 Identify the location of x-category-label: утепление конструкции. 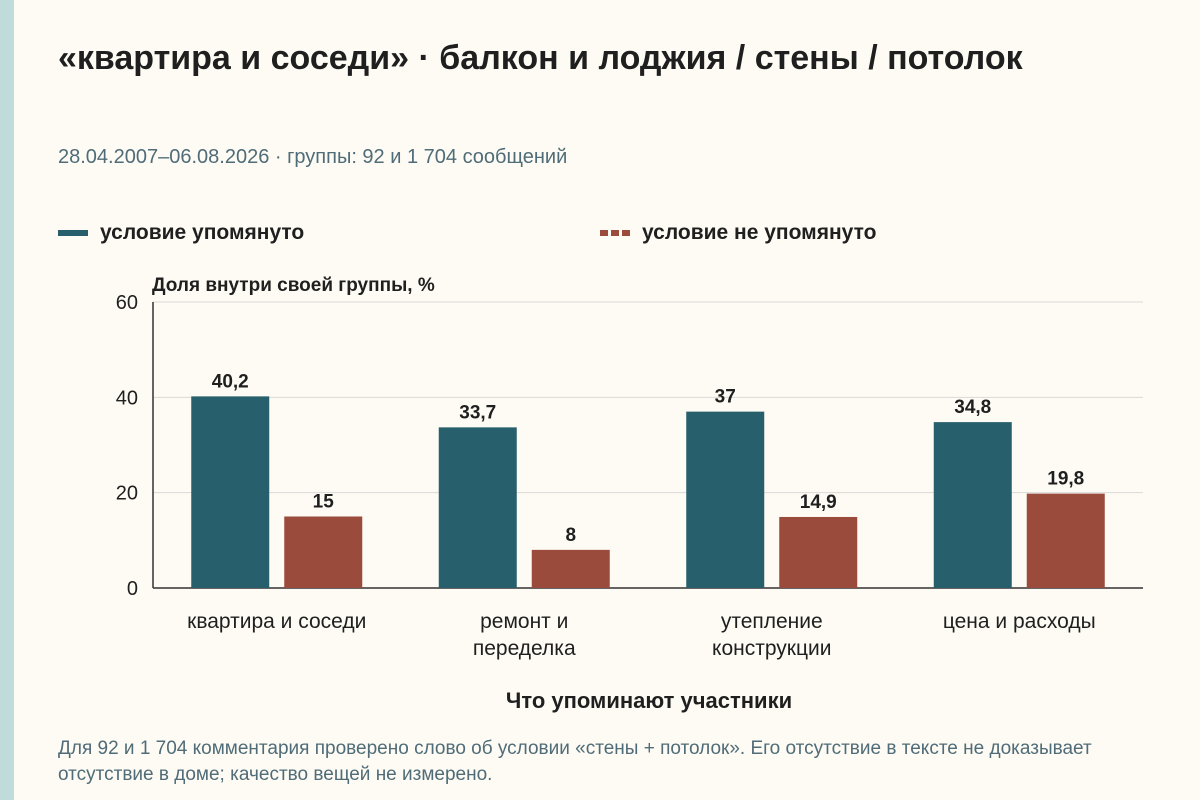
(771, 635).